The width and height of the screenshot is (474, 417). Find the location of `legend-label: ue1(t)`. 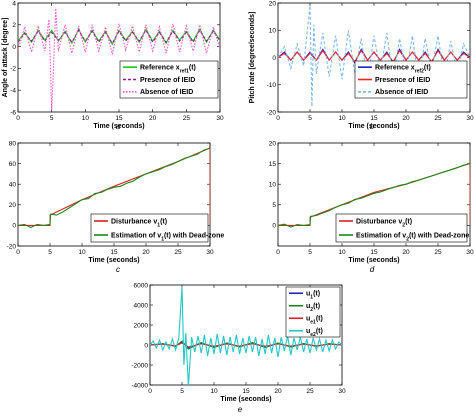

legend-label: ue1(t) is located at coordinates (314, 321).